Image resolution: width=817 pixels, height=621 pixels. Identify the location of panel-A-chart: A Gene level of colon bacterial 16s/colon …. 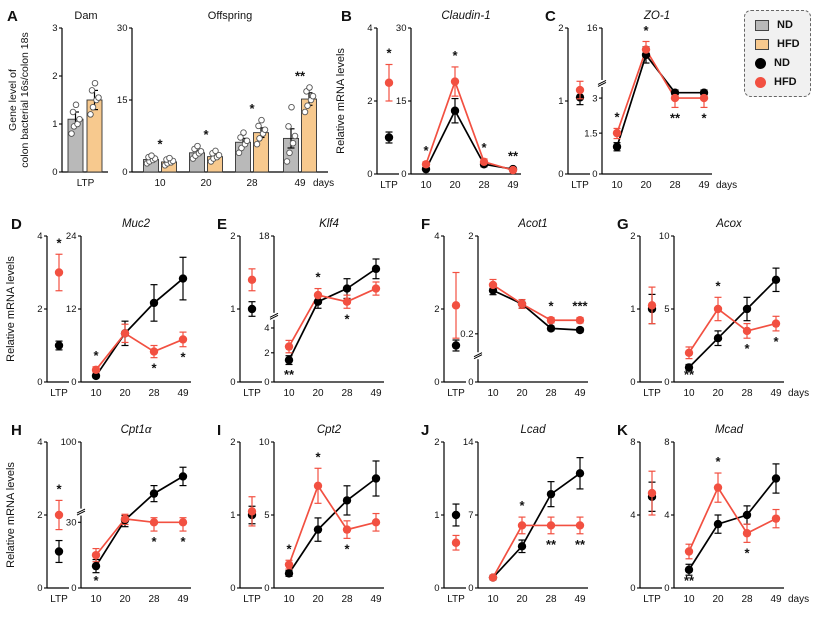
(170, 98).